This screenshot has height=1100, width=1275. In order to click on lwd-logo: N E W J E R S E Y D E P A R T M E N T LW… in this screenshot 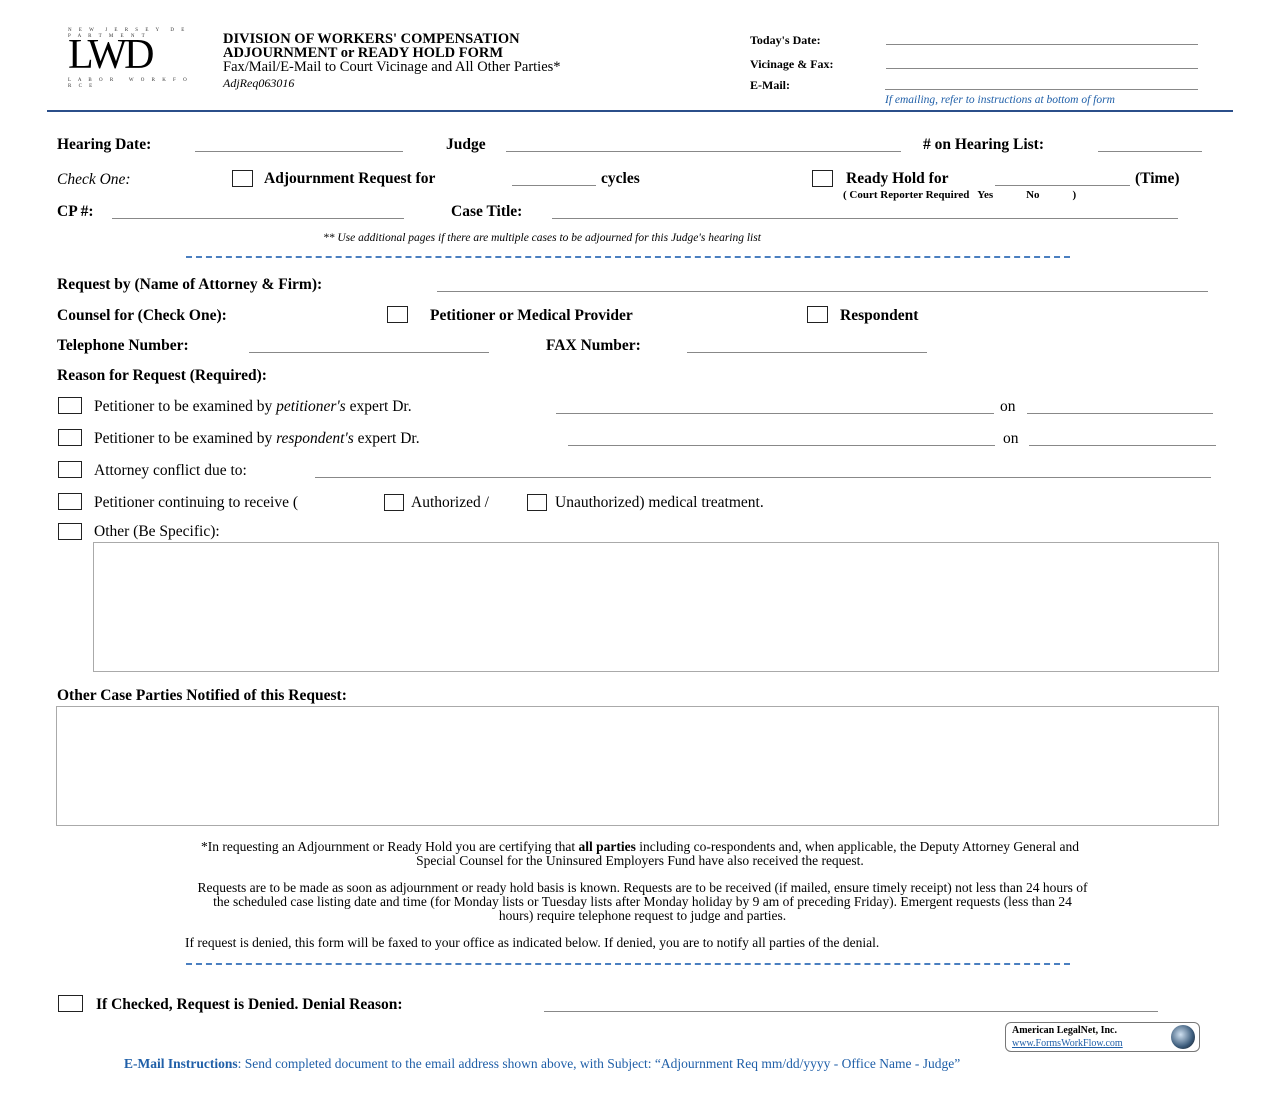, I will do `click(129, 58)`.